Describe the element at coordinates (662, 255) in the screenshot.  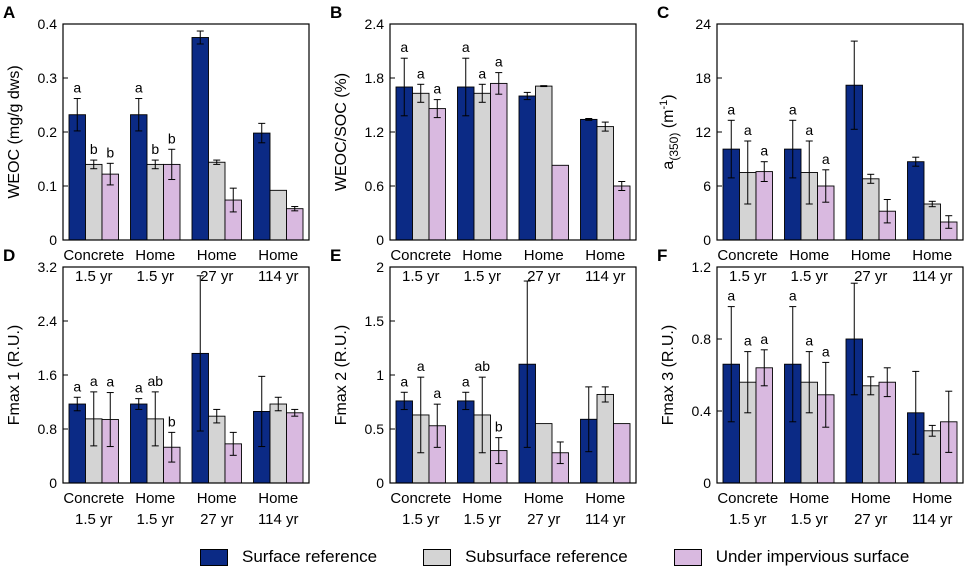
I see `panel-label-f: F` at that location.